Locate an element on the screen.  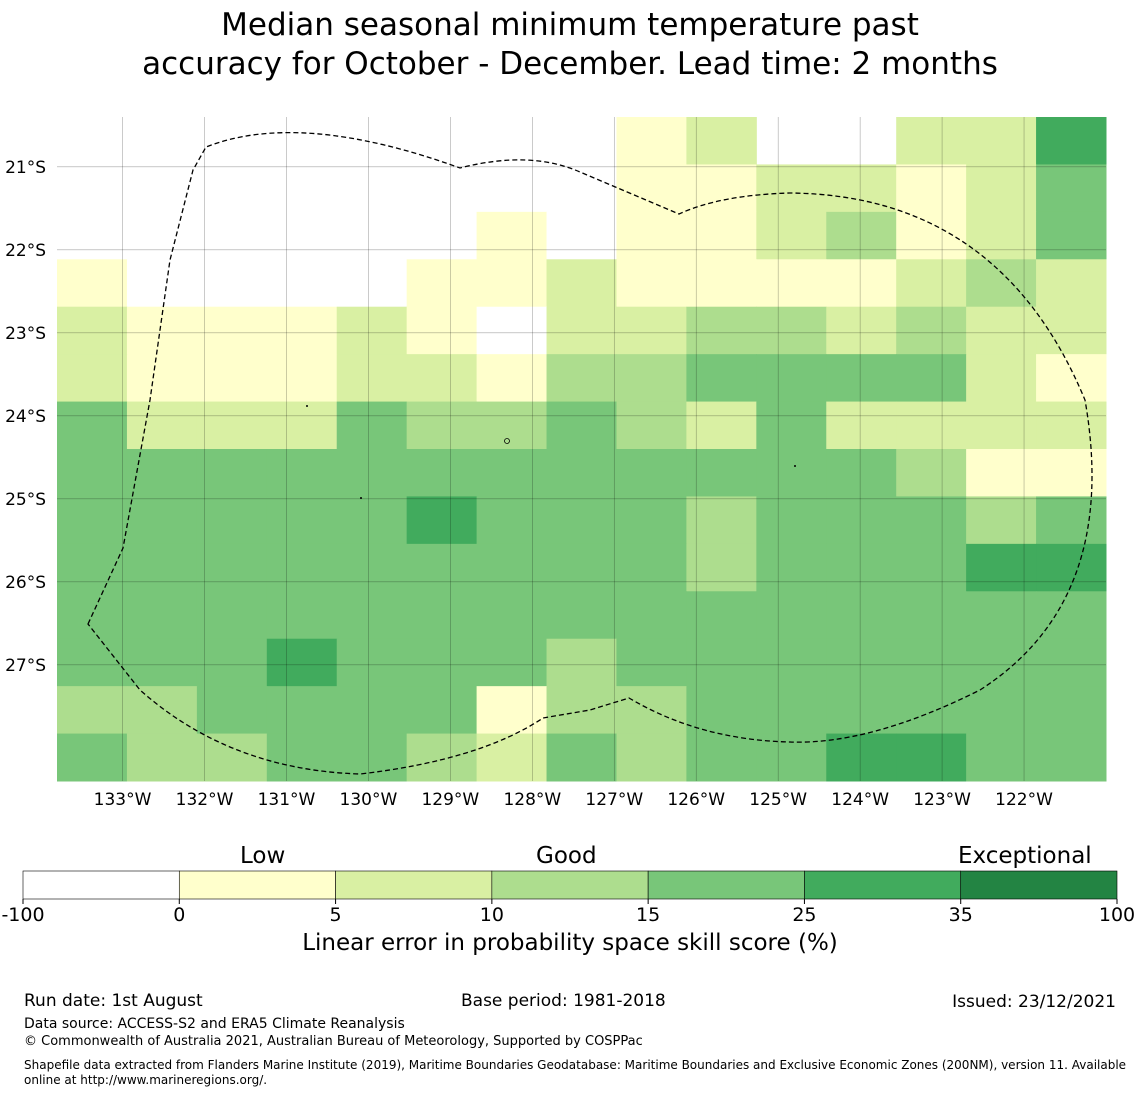
colorbar-tick-label: 35 is located at coordinates (961, 915).